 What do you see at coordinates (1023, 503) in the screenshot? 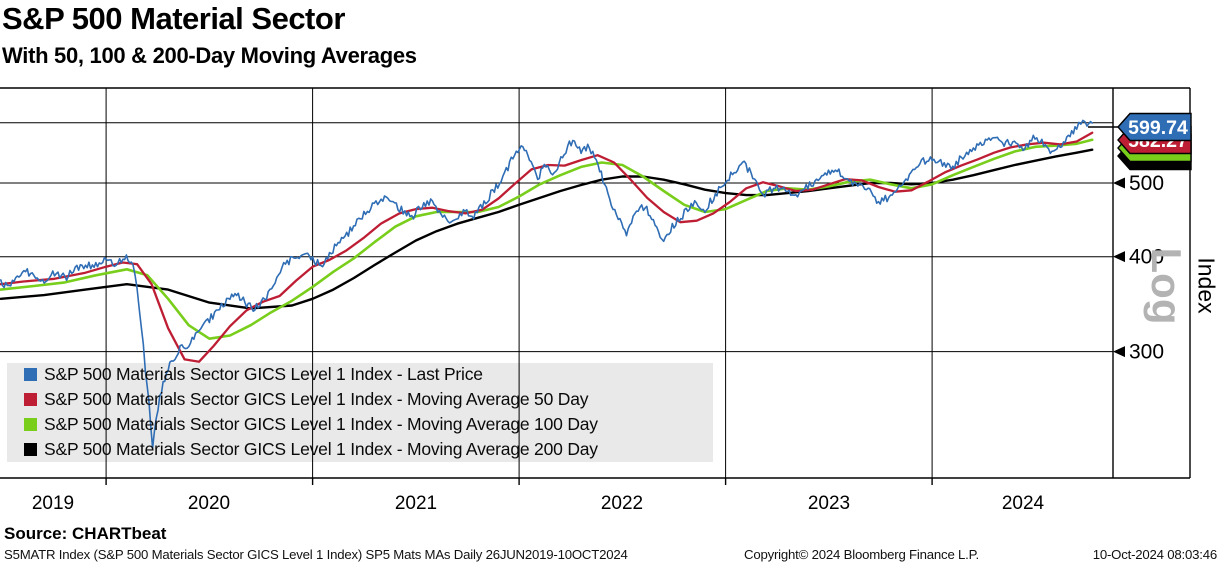
I see `x-tick-label: 2024` at bounding box center [1023, 503].